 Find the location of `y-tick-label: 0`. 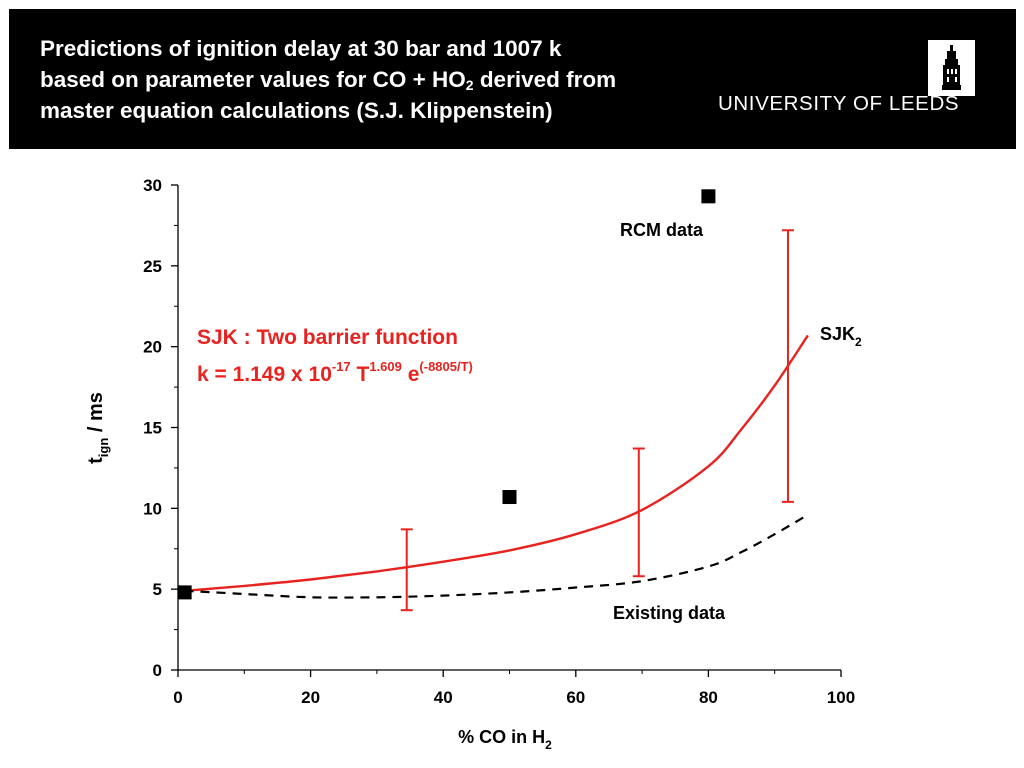

y-tick-label: 0 is located at coordinates (157, 670).